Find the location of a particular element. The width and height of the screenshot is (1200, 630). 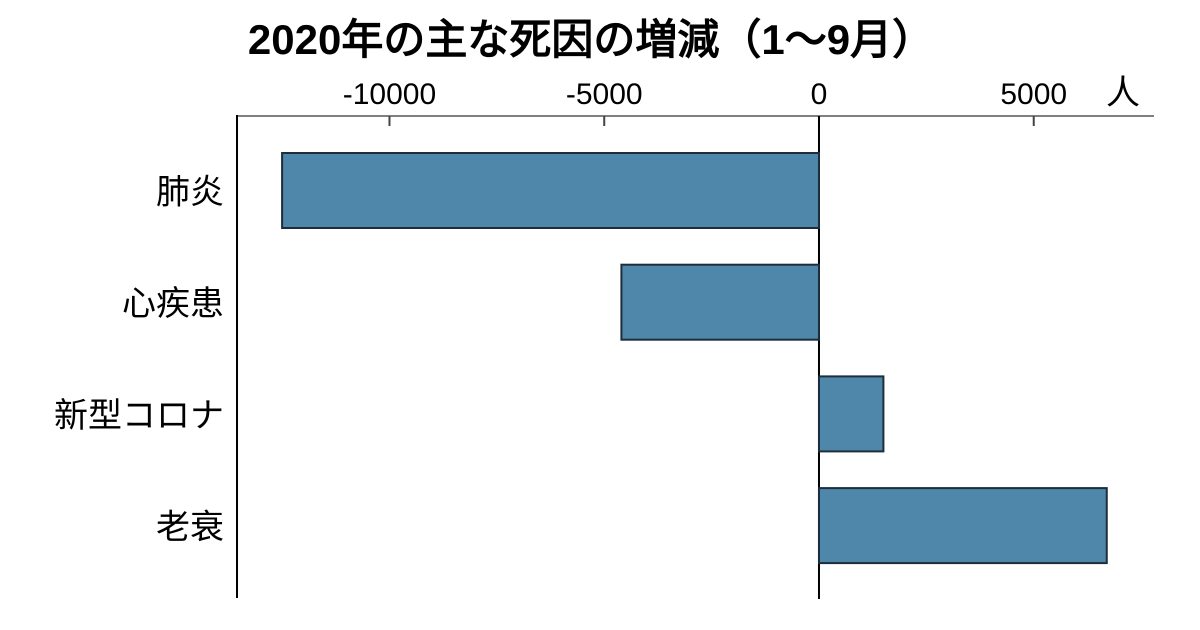

category-label-covid19: 新型コロナ is located at coordinates (139, 416).